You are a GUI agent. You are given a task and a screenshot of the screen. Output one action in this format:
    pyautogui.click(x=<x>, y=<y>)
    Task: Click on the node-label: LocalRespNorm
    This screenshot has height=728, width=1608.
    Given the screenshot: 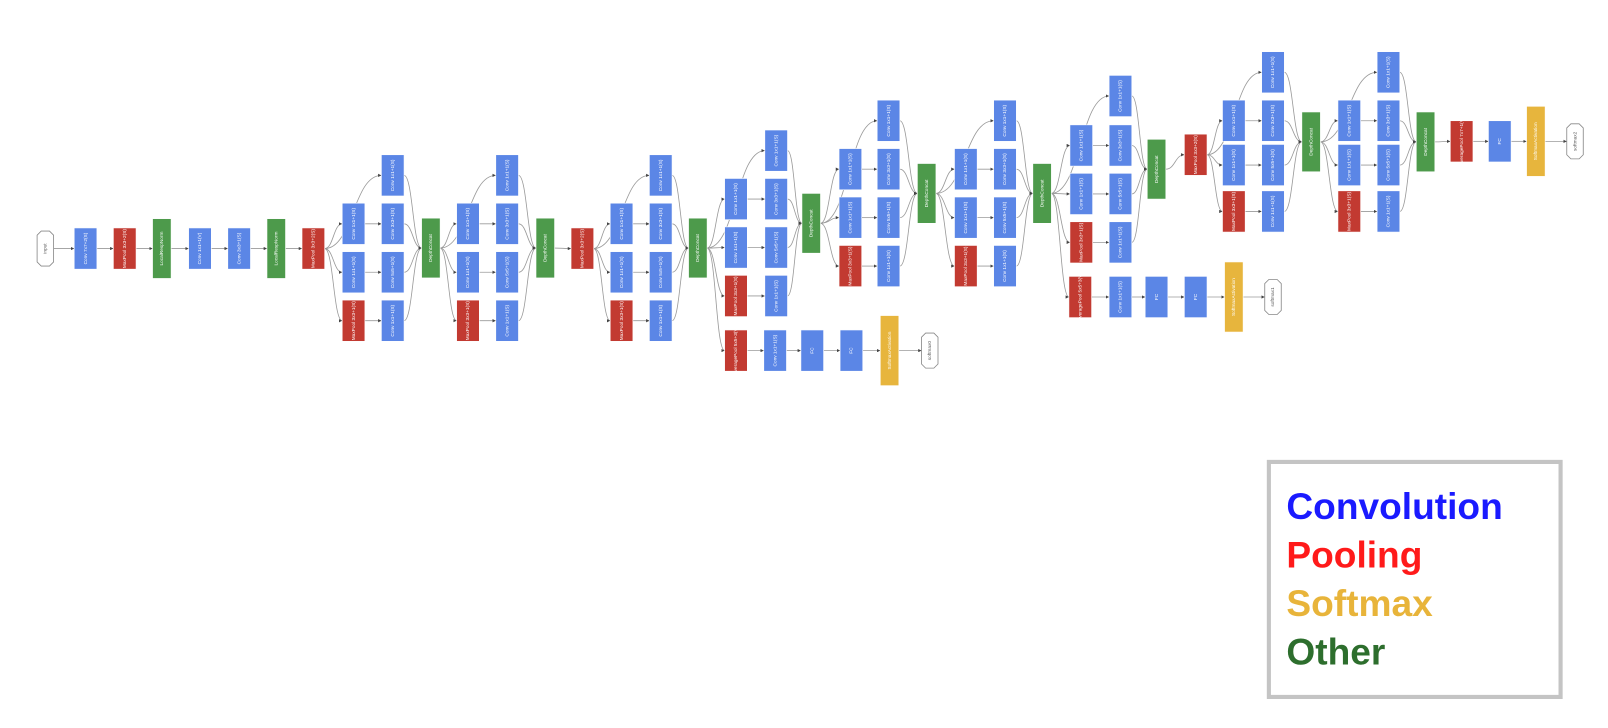 What is the action you would take?
    pyautogui.click(x=162, y=249)
    